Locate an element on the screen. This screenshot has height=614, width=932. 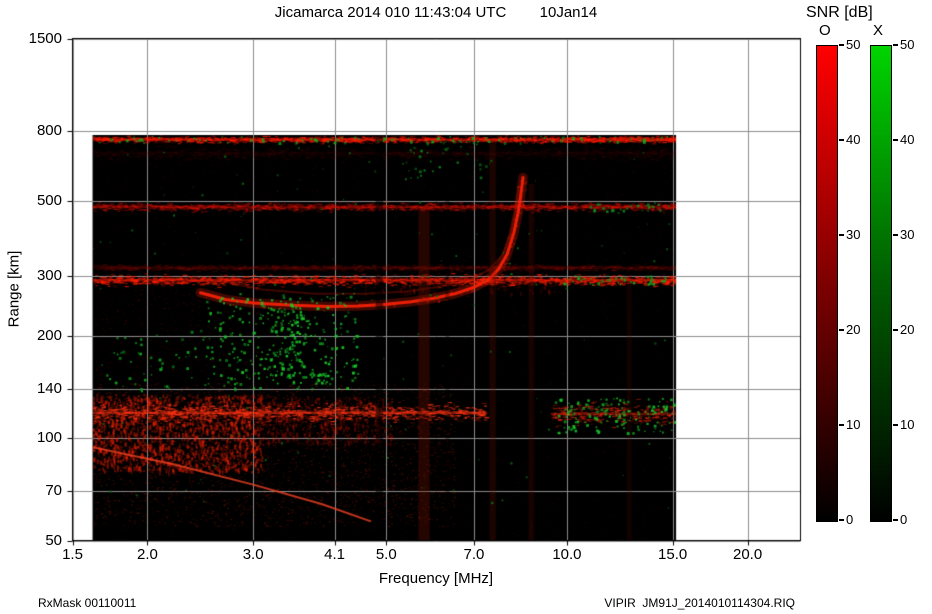
y-axis-label: Range [km] is located at coordinates (14, 289).